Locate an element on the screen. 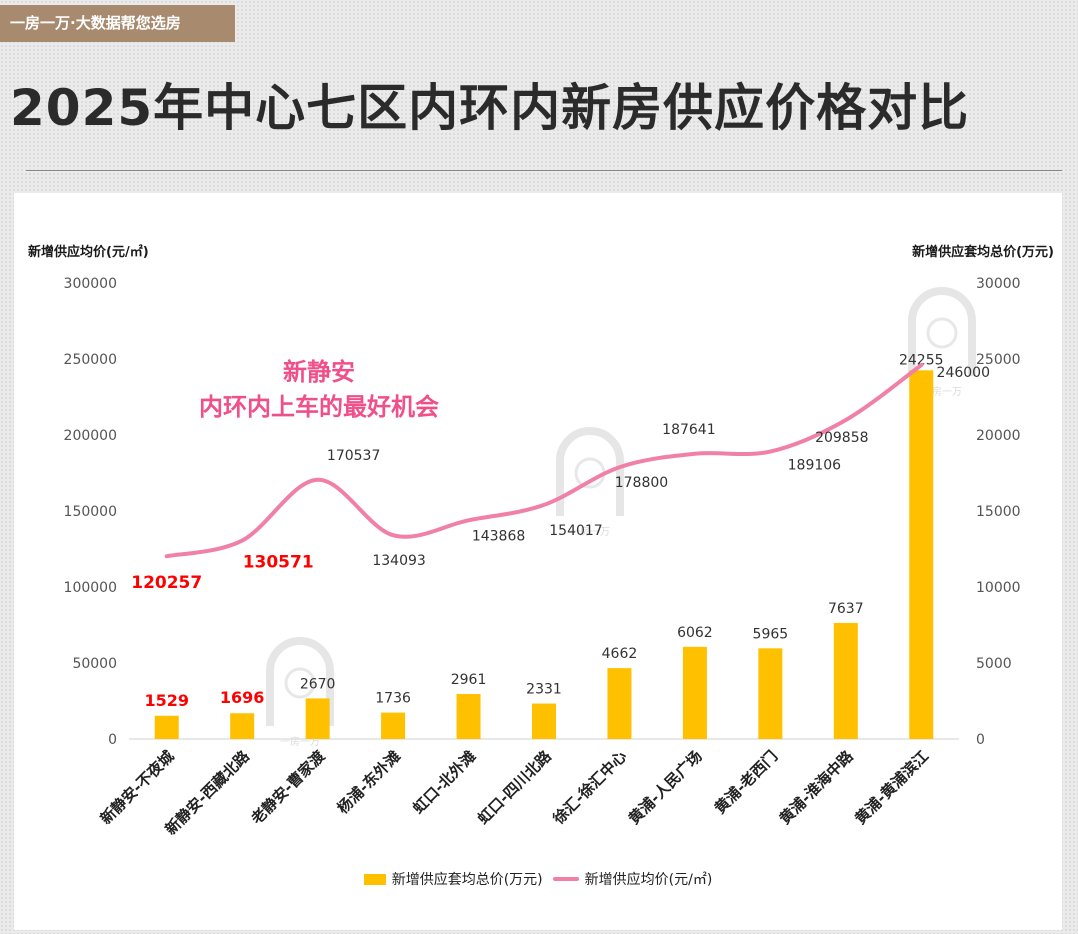 This screenshot has width=1078, height=934. legend-bar-swatch is located at coordinates (374, 879).